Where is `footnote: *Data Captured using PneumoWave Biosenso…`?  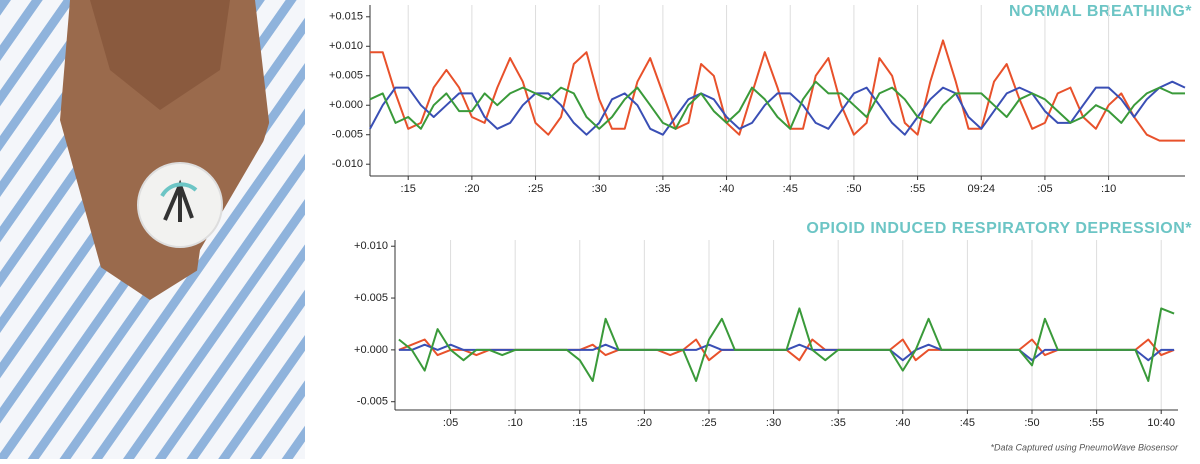
footnote: *Data Captured using PneumoWave Biosenso… is located at coordinates (1085, 447).